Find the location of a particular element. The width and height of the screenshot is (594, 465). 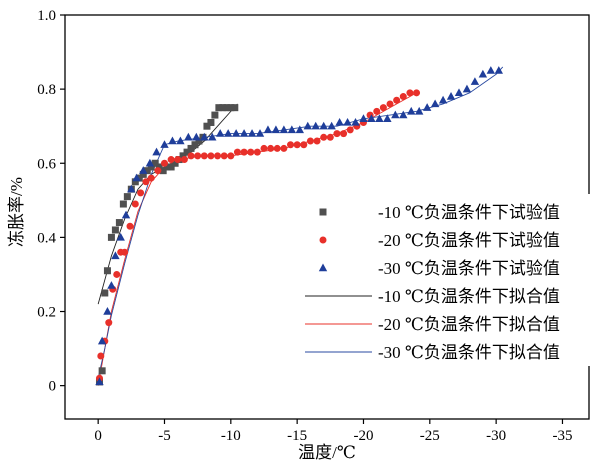

x-tick-label: 0 is located at coordinates (98, 436).